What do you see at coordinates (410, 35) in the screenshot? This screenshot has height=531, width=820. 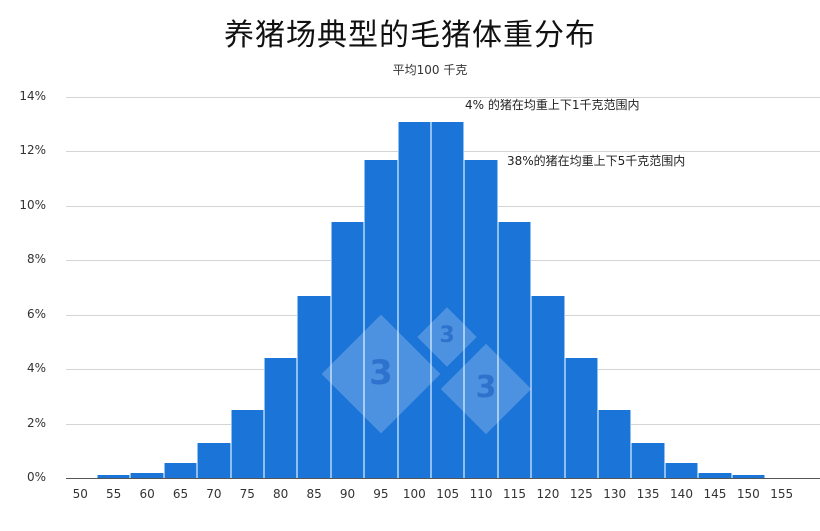 I see `chart-title: 养猪场典型的毛猪体重分布` at bounding box center [410, 35].